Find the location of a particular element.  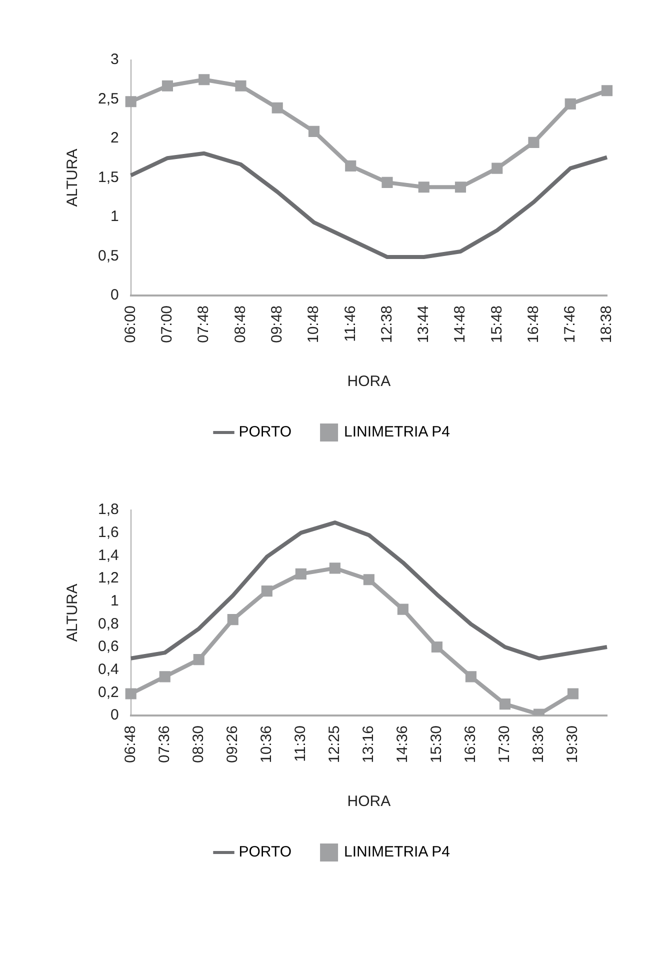

y-tick-label: 0,5 is located at coordinates (108, 255).